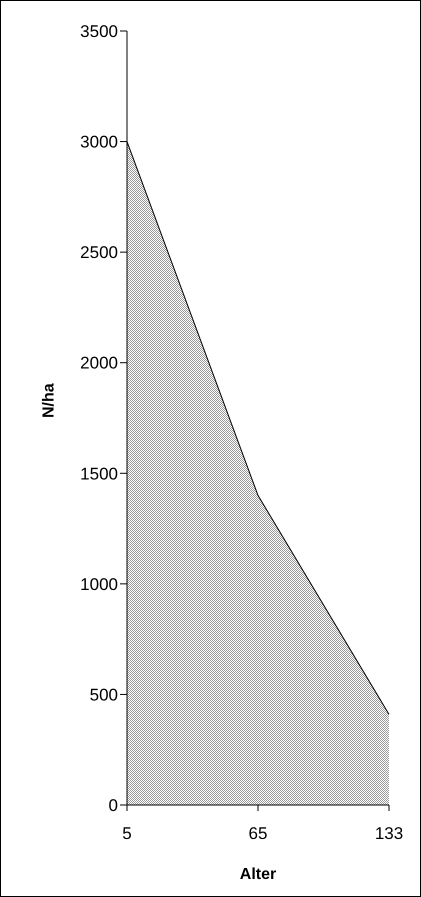 This screenshot has height=897, width=421. Describe the element at coordinates (99, 474) in the screenshot. I see `y-tick-label: 1500` at that location.